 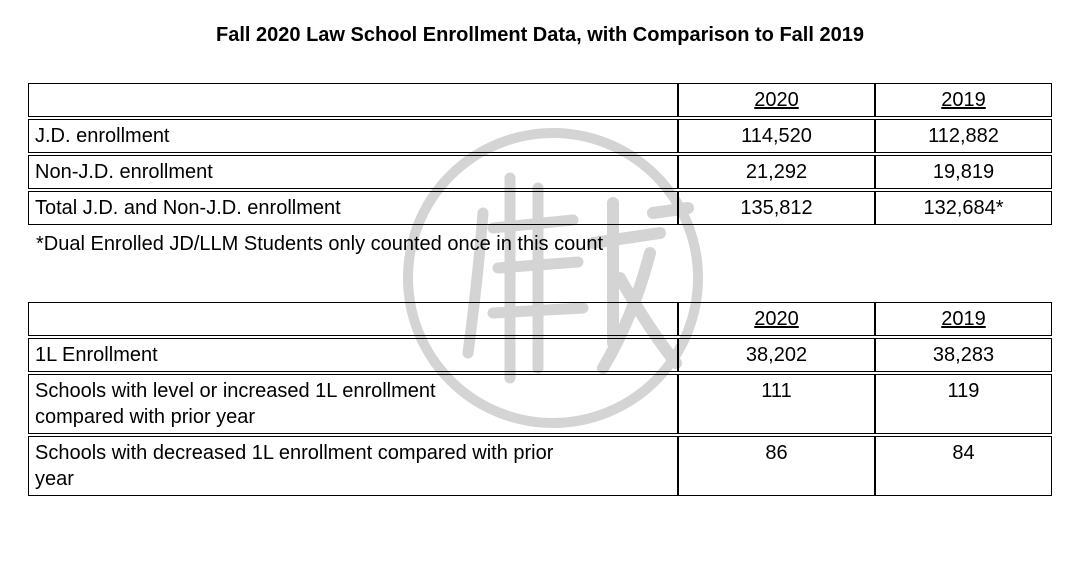 I want to click on table-row: Non-J.D. enrollment 21,292 19,819, so click(x=540, y=172).